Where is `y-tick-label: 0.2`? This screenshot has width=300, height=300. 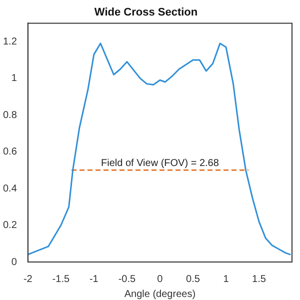
y-tick-label: 0.2 is located at coordinates (10, 226).